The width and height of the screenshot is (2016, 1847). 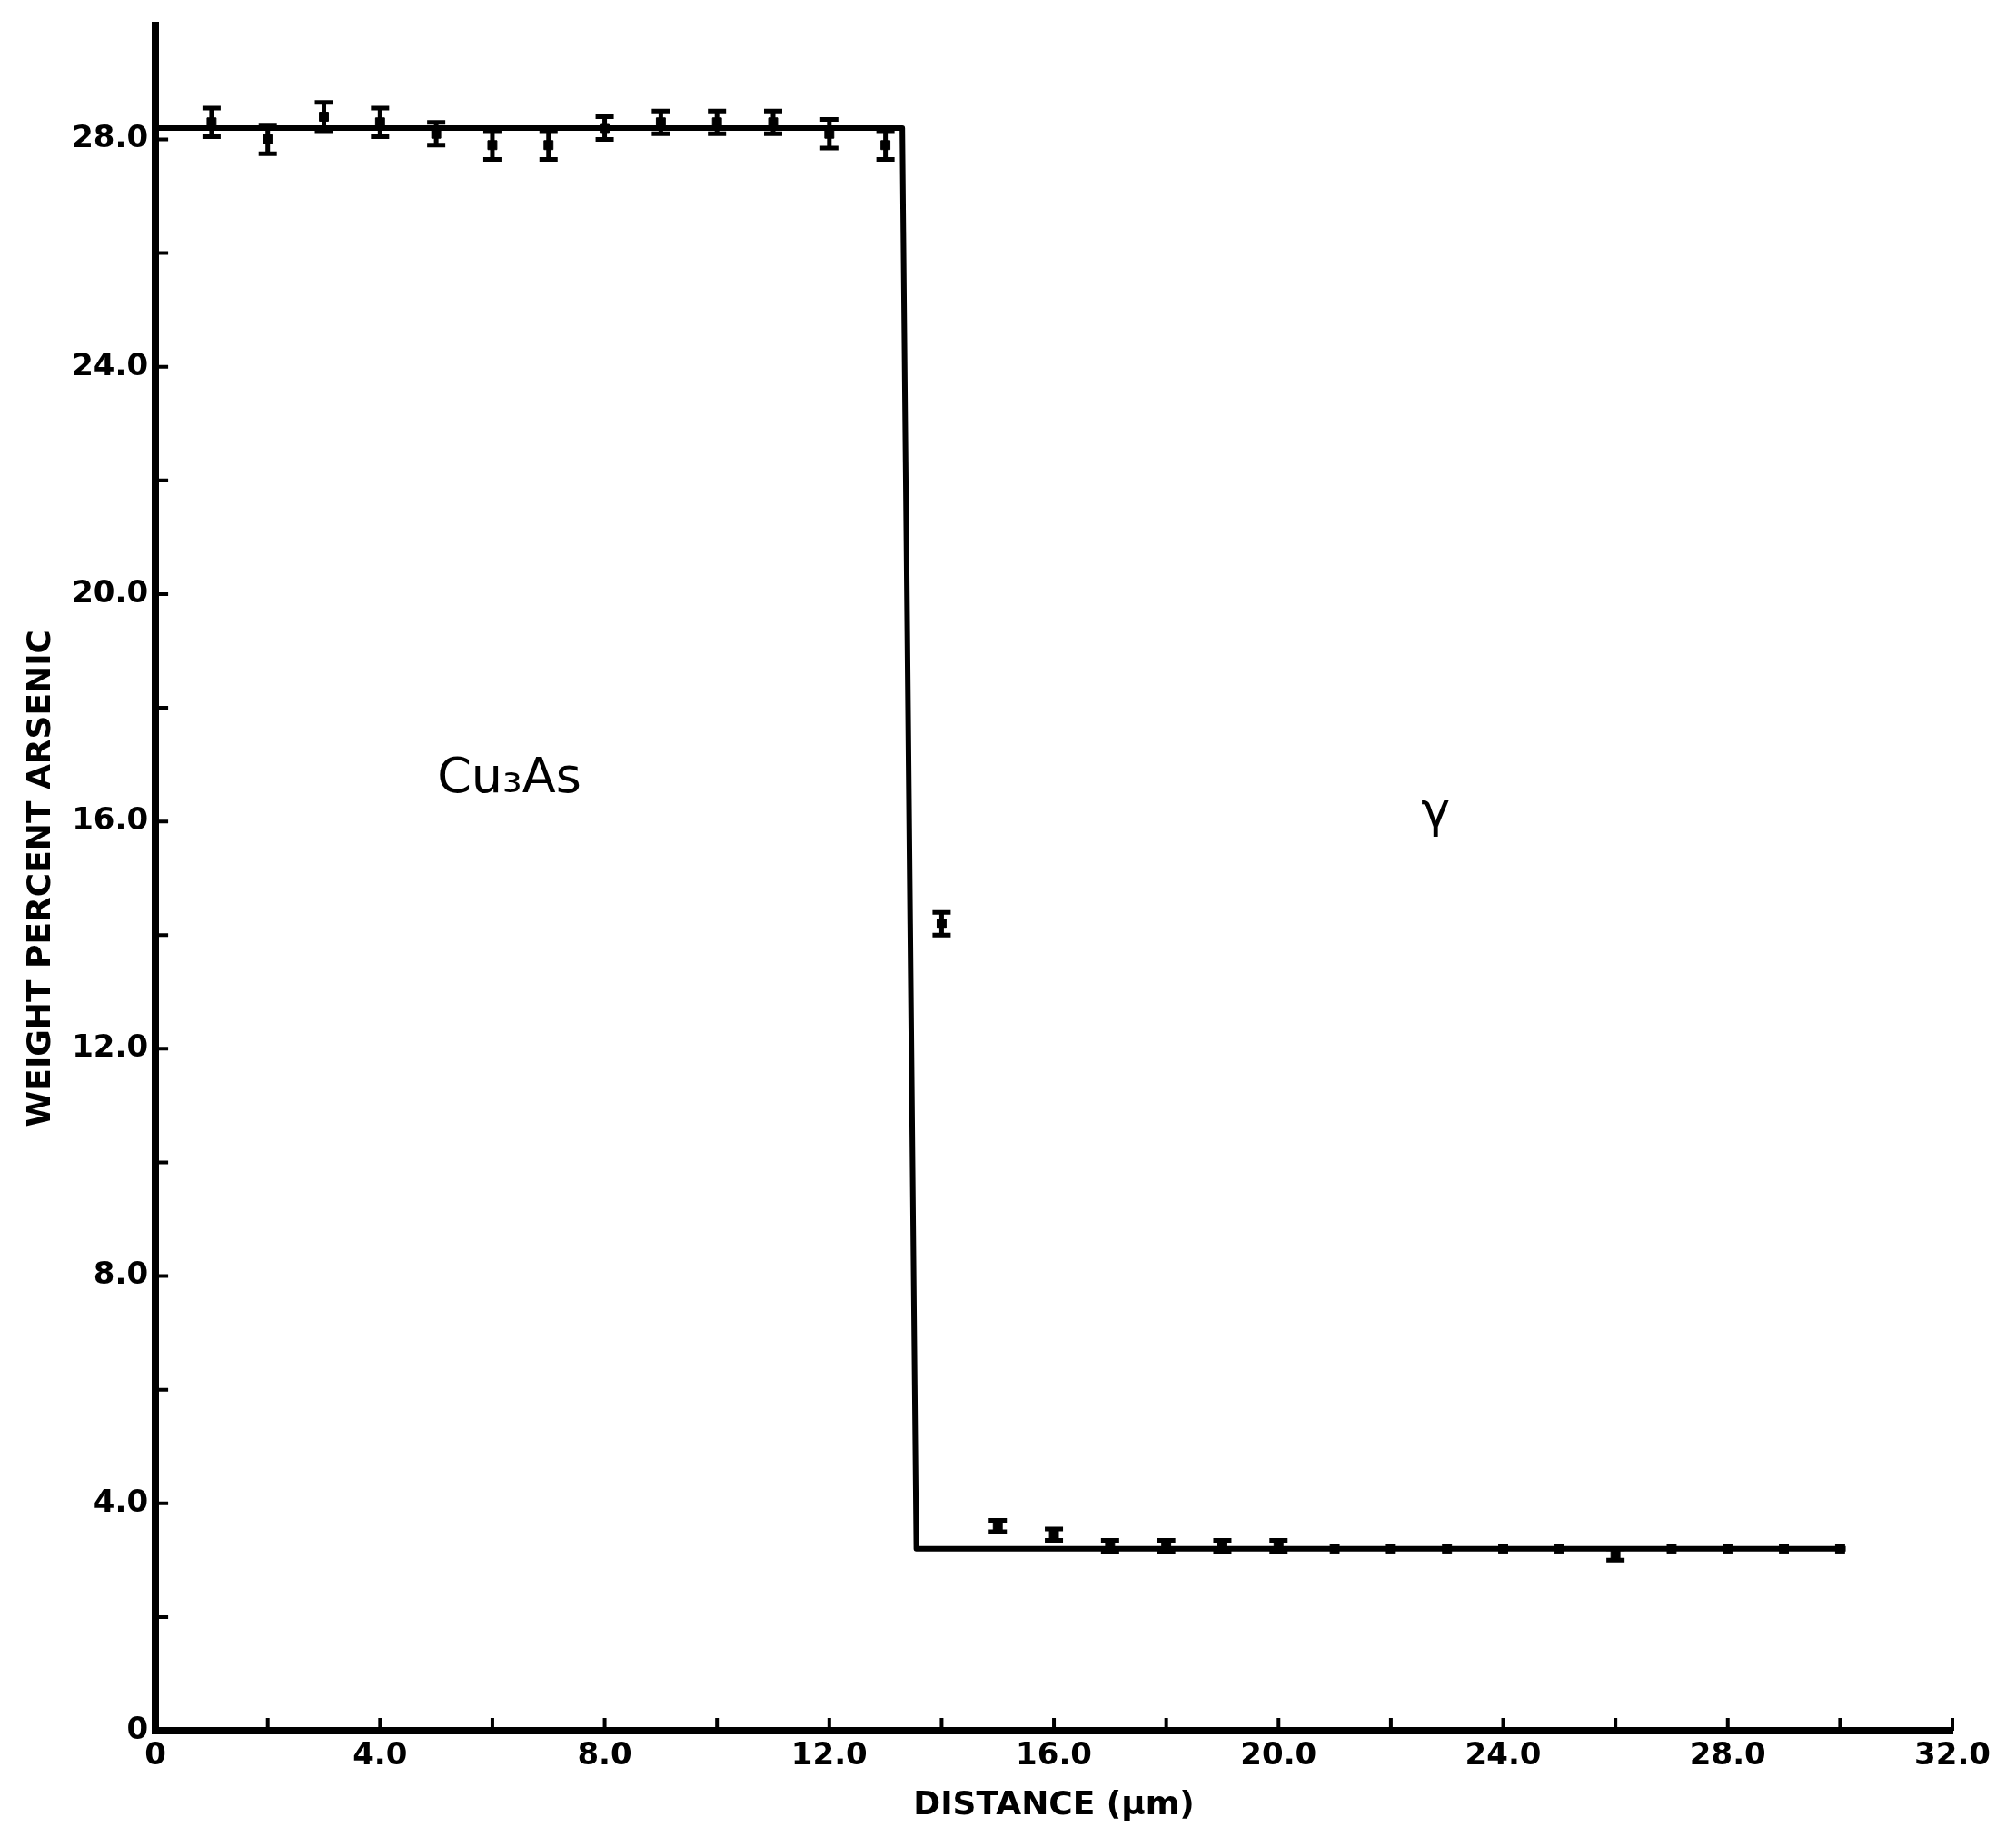 I want to click on annotation: Cu₃As, so click(x=509, y=776).